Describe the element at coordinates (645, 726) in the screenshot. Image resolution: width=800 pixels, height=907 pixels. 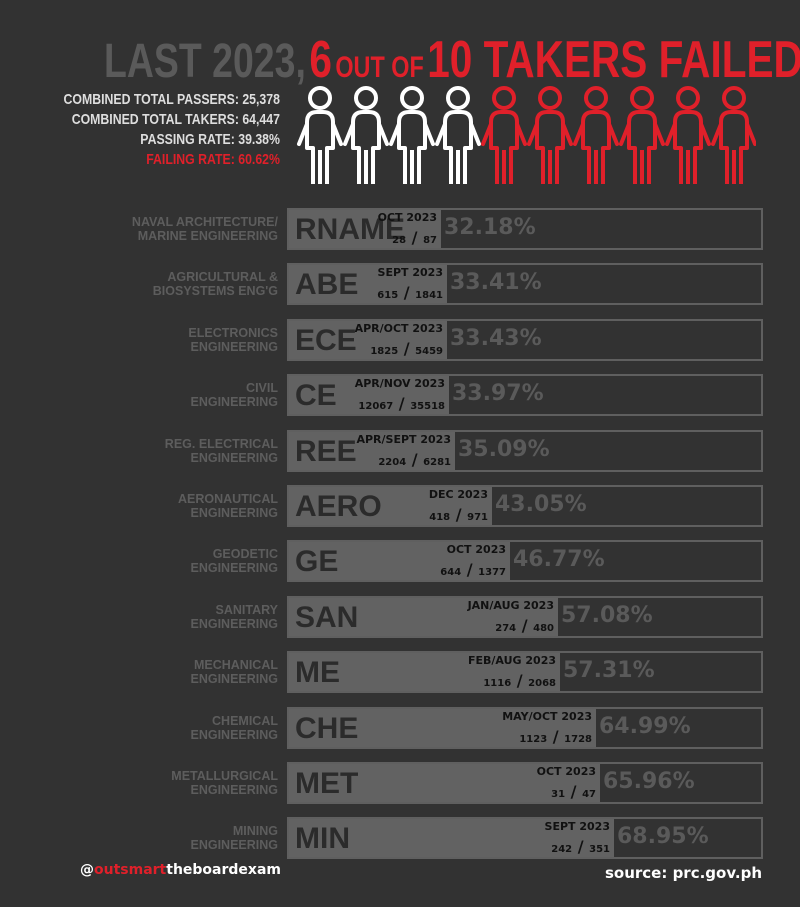
I see `bar-value-label: 64.99%` at that location.